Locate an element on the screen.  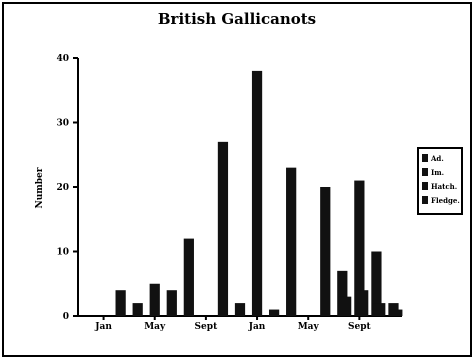
y-axis-label: Number is located at coordinates (40, 187).